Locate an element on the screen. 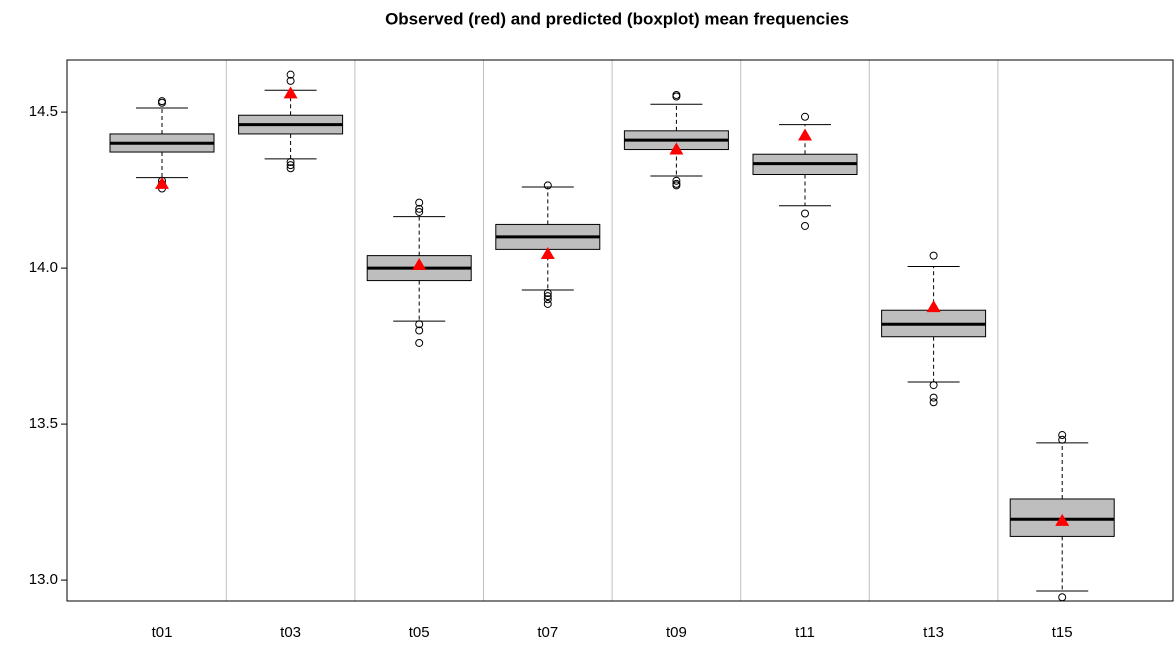  y-tick-label: 13.0 is located at coordinates (43, 579).